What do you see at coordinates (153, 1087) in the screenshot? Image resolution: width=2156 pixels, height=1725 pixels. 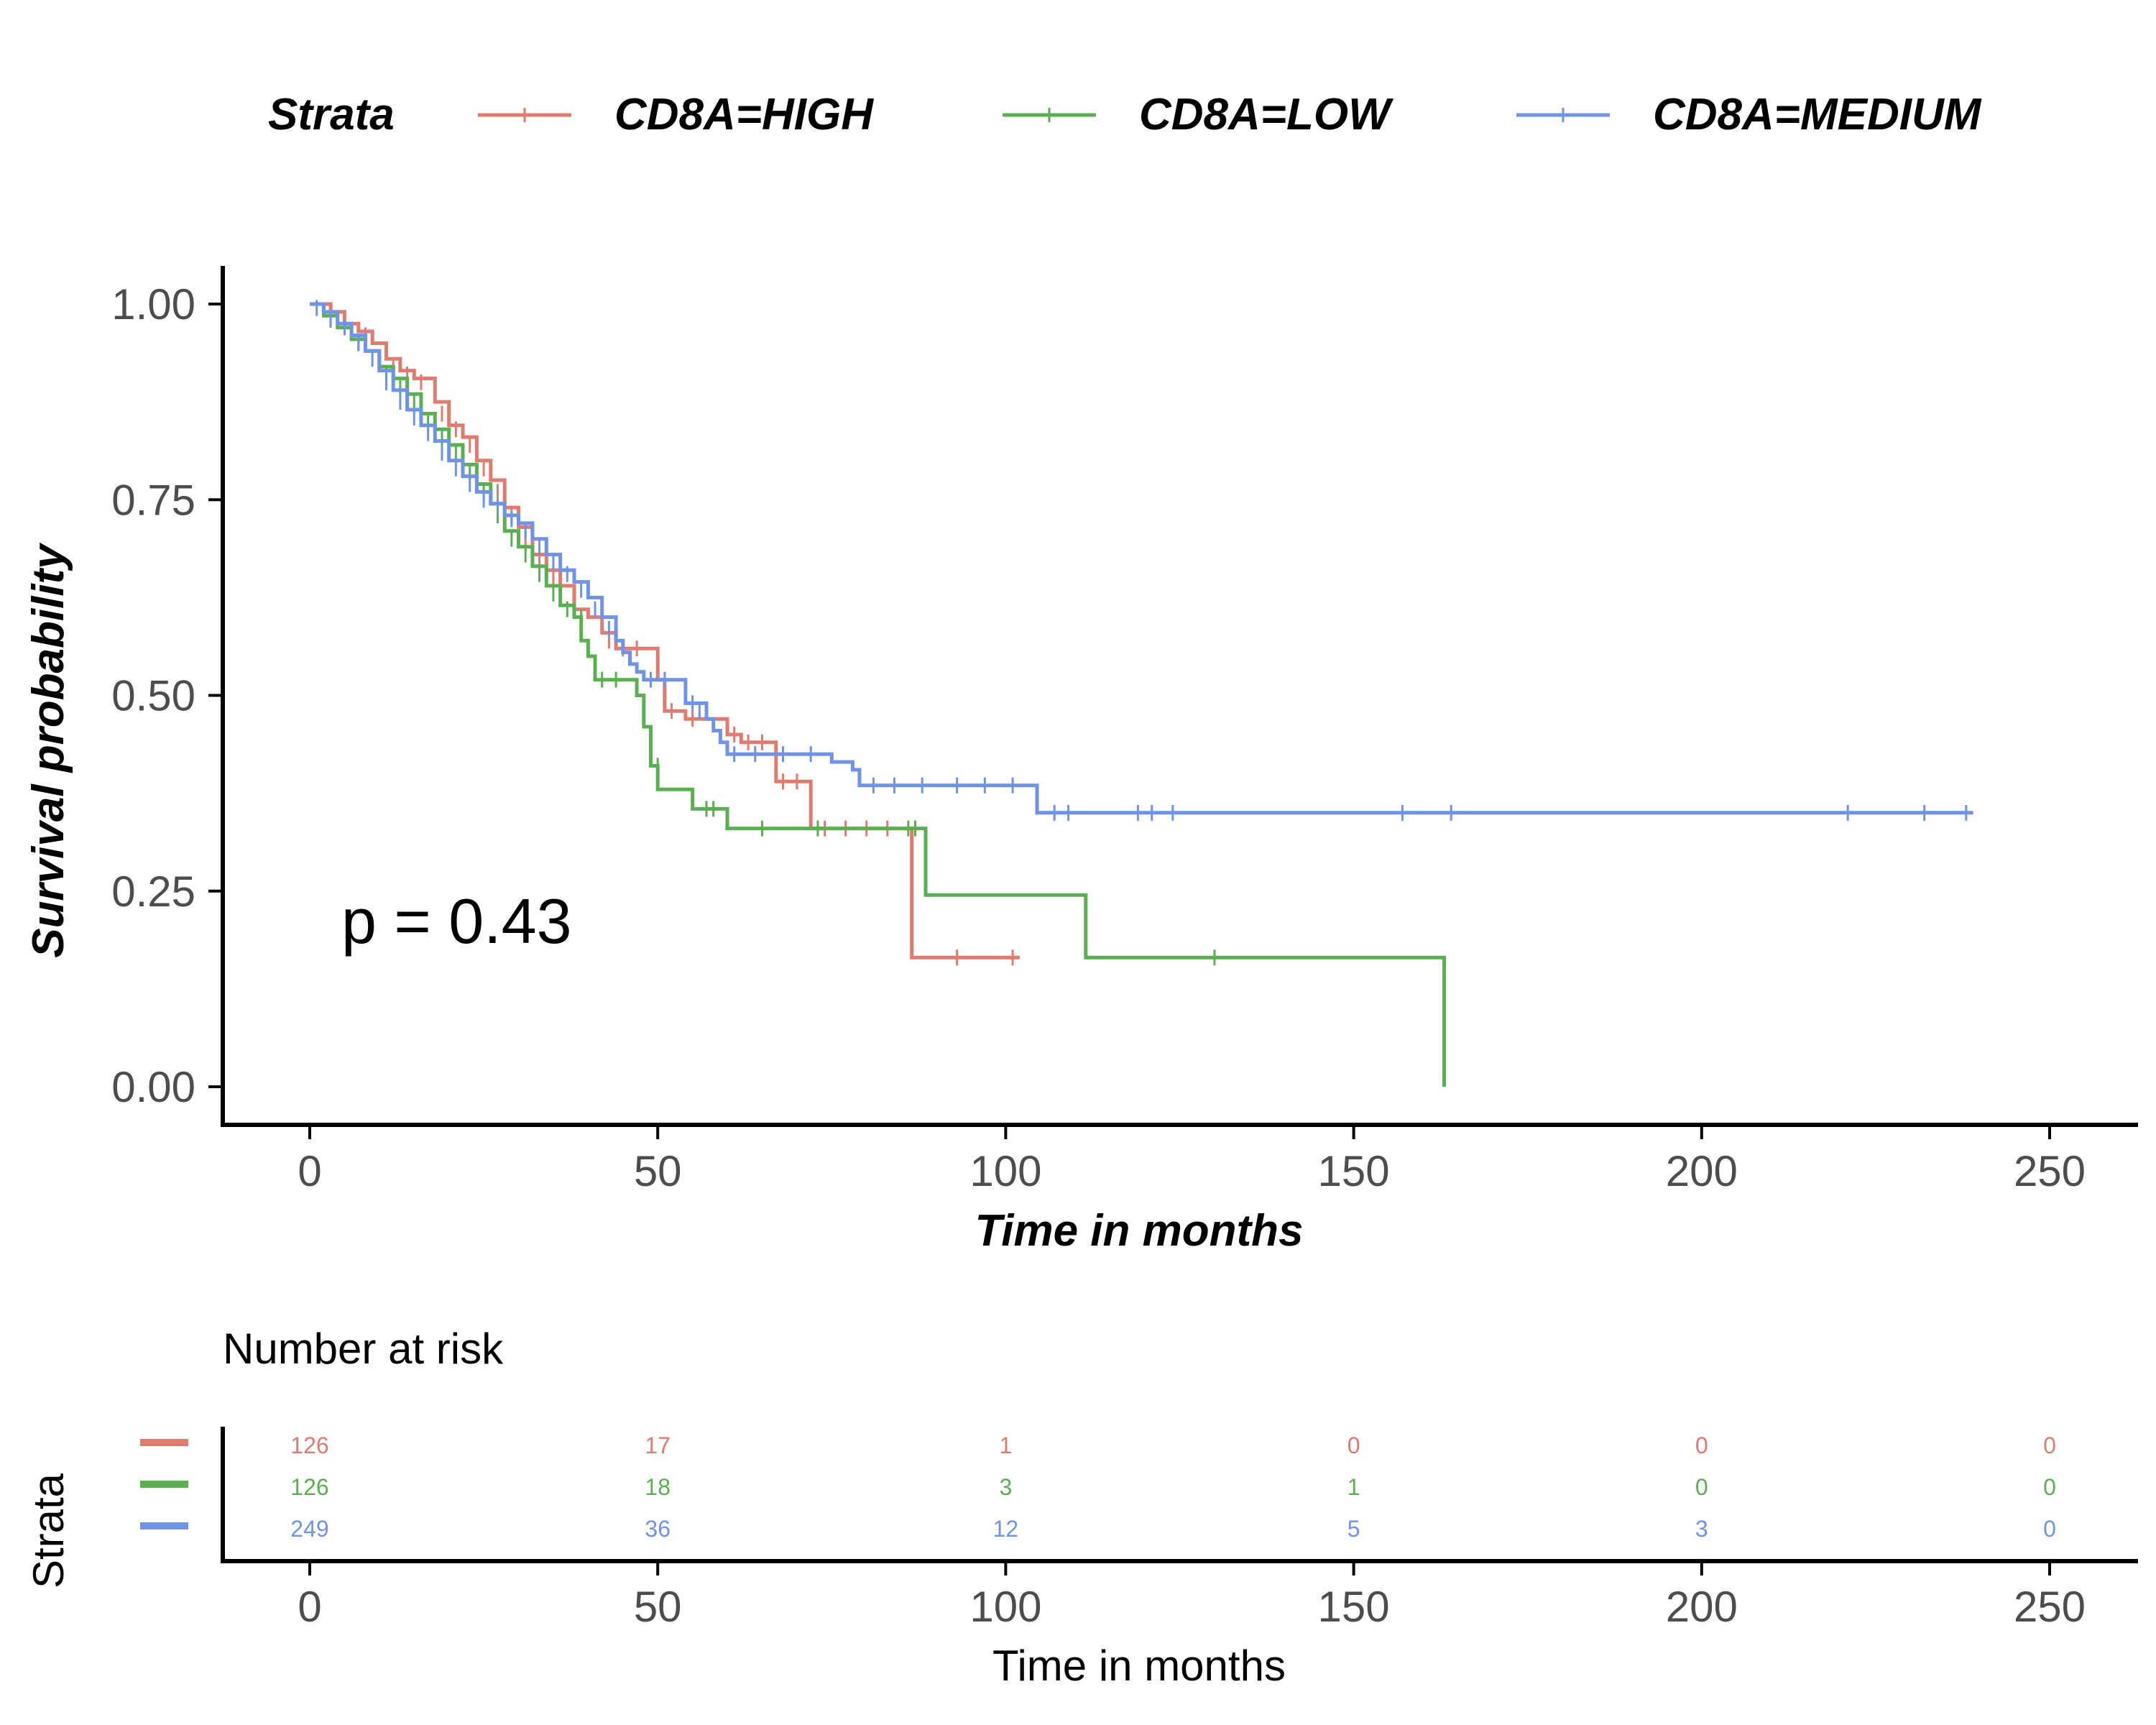 I see `y-tick-label: 0.00` at bounding box center [153, 1087].